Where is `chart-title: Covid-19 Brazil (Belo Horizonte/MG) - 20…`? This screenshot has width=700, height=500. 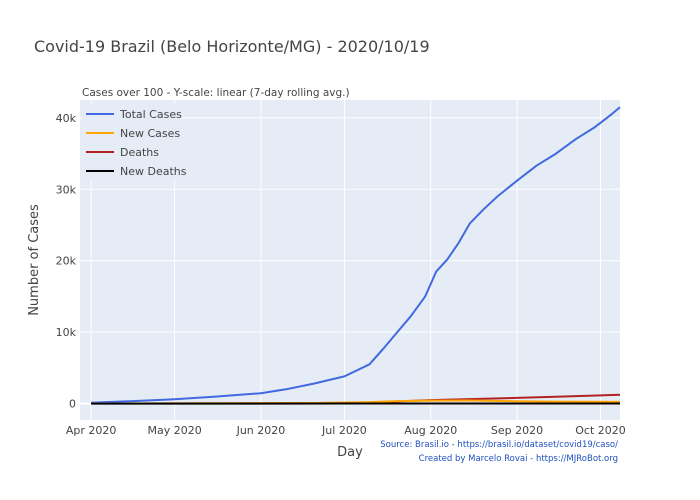
chart-title: Covid-19 Brazil (Belo Horizonte/MG) - 20… is located at coordinates (232, 46).